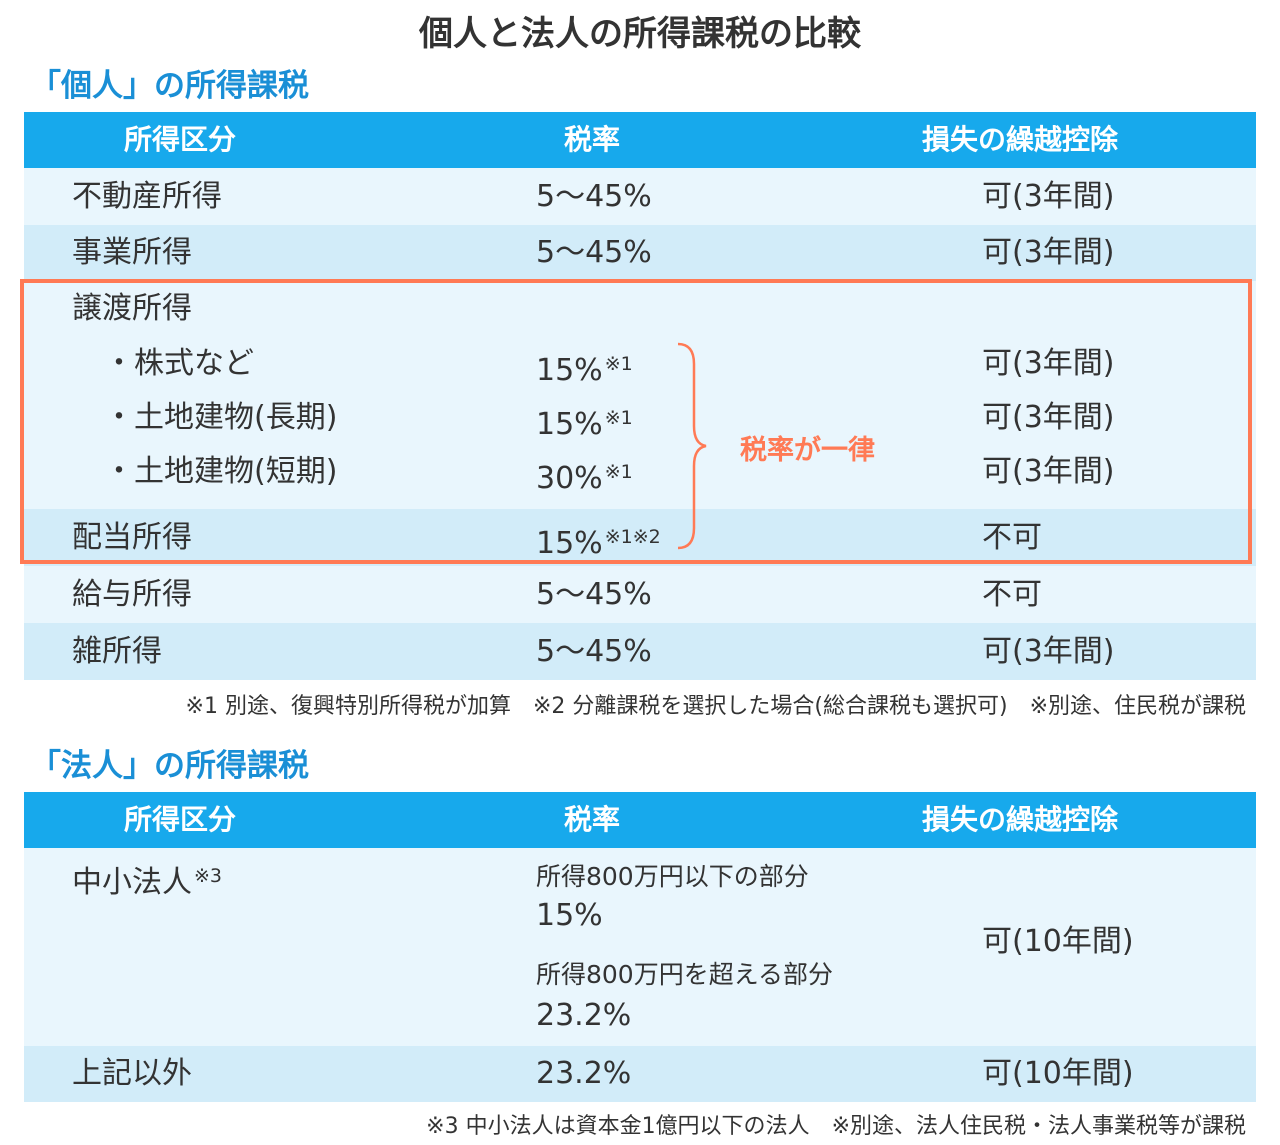 The width and height of the screenshot is (1280, 1145). Describe the element at coordinates (179, 363) in the screenshot. I see `row-category: ・株式など` at that location.